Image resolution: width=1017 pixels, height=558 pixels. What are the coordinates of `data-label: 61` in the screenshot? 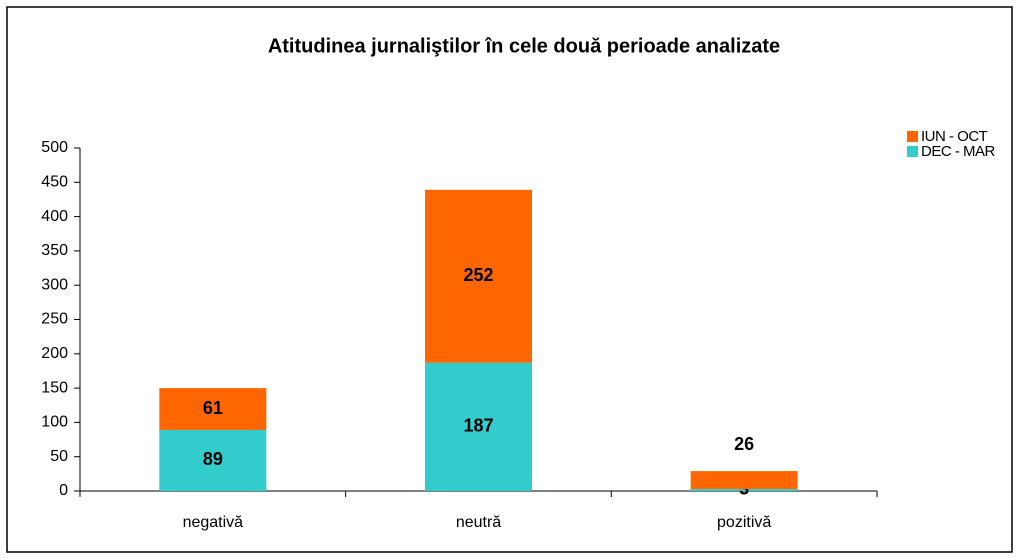 It's located at (213, 408).